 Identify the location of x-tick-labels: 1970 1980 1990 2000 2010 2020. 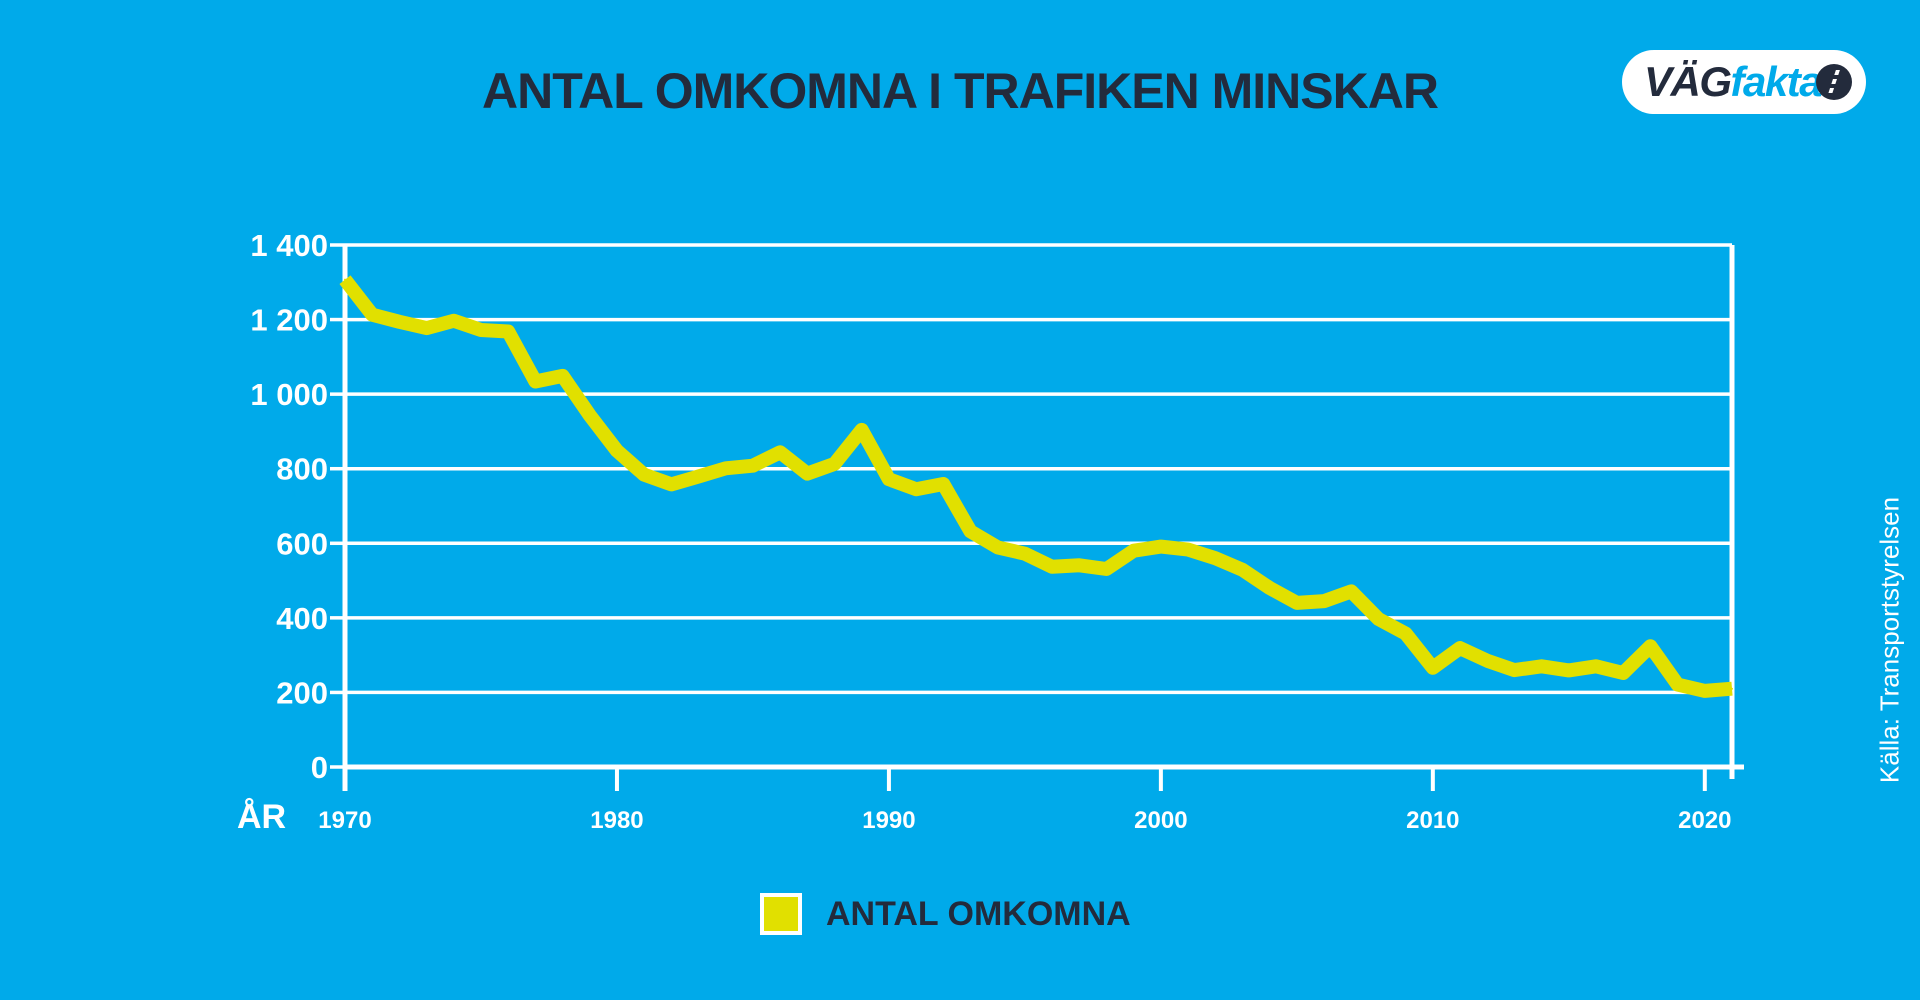
(1024, 820).